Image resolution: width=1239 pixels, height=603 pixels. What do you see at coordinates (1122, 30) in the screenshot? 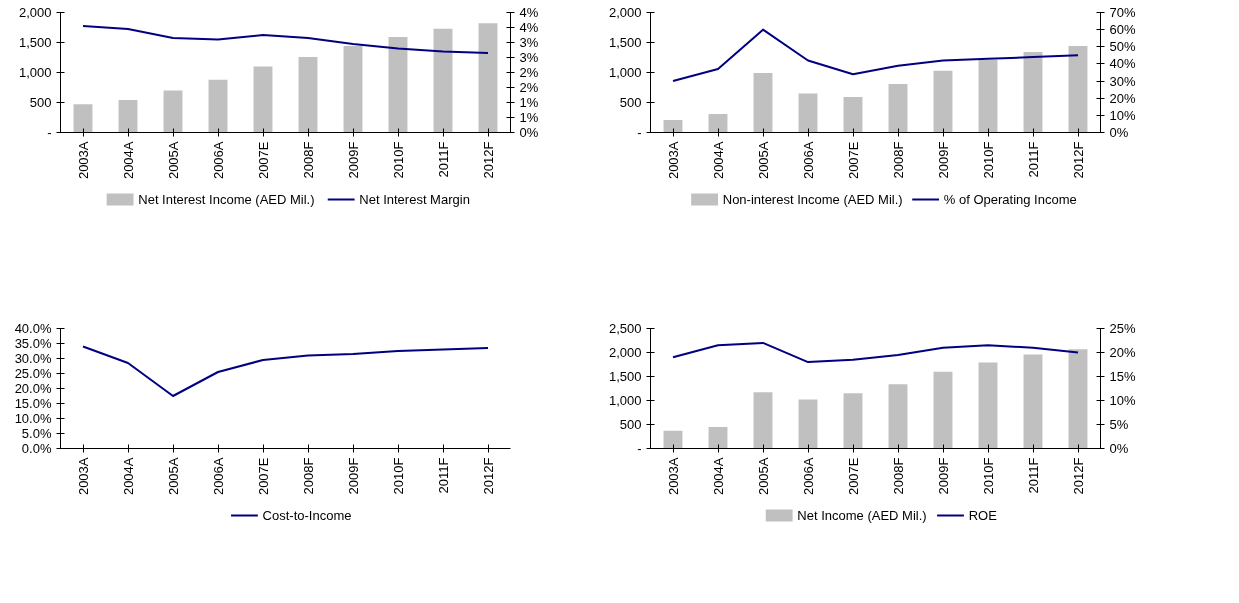
I see `y2-tick-label: 60%` at bounding box center [1122, 30].